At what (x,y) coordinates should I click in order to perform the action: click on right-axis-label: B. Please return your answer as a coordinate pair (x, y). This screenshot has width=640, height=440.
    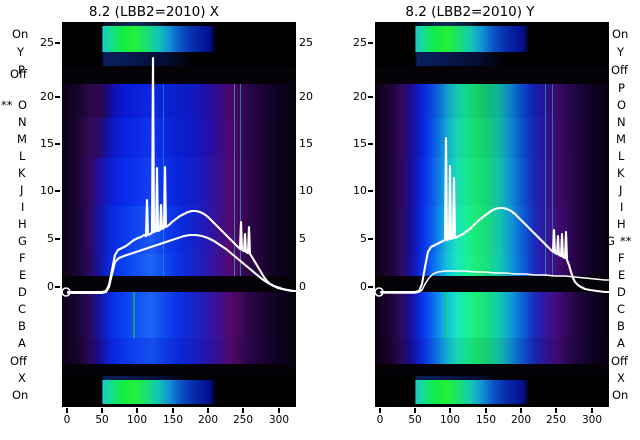
    Looking at the image, I should click on (621, 326).